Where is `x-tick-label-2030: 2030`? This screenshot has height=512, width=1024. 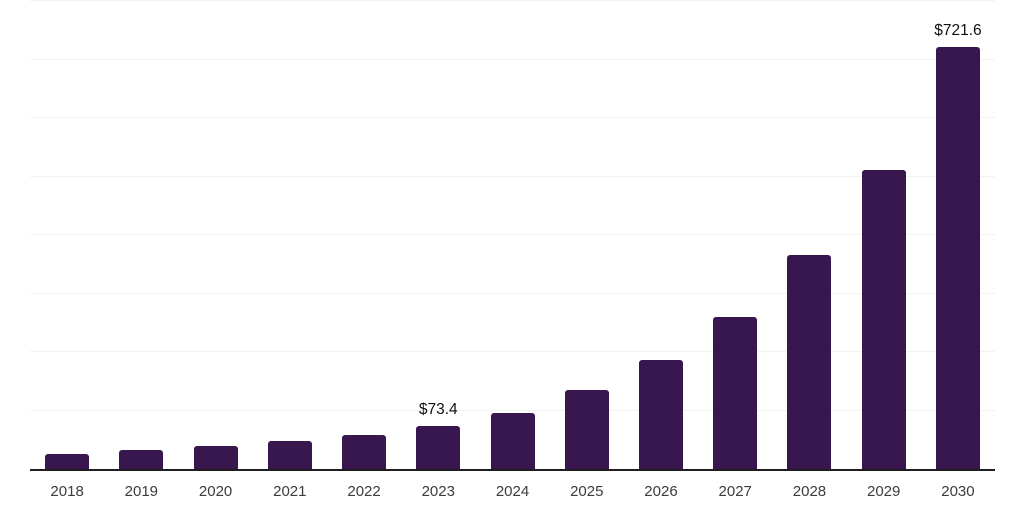
x-tick-label-2030: 2030 is located at coordinates (958, 491).